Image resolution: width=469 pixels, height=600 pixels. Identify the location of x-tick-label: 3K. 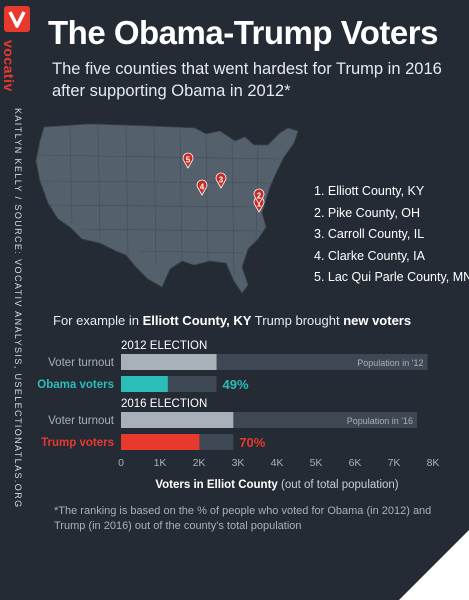
(238, 463).